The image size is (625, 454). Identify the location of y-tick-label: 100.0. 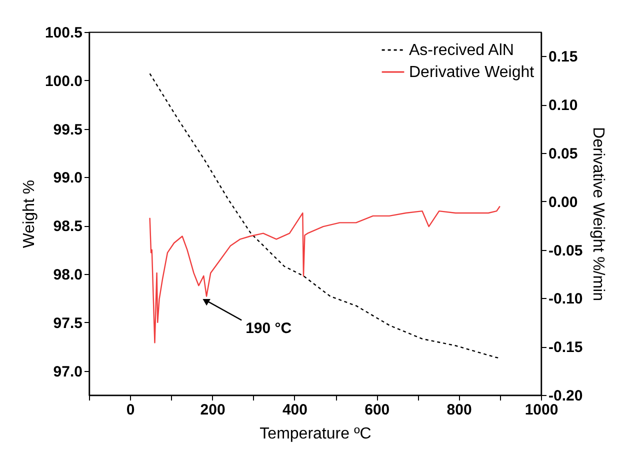
(63, 81).